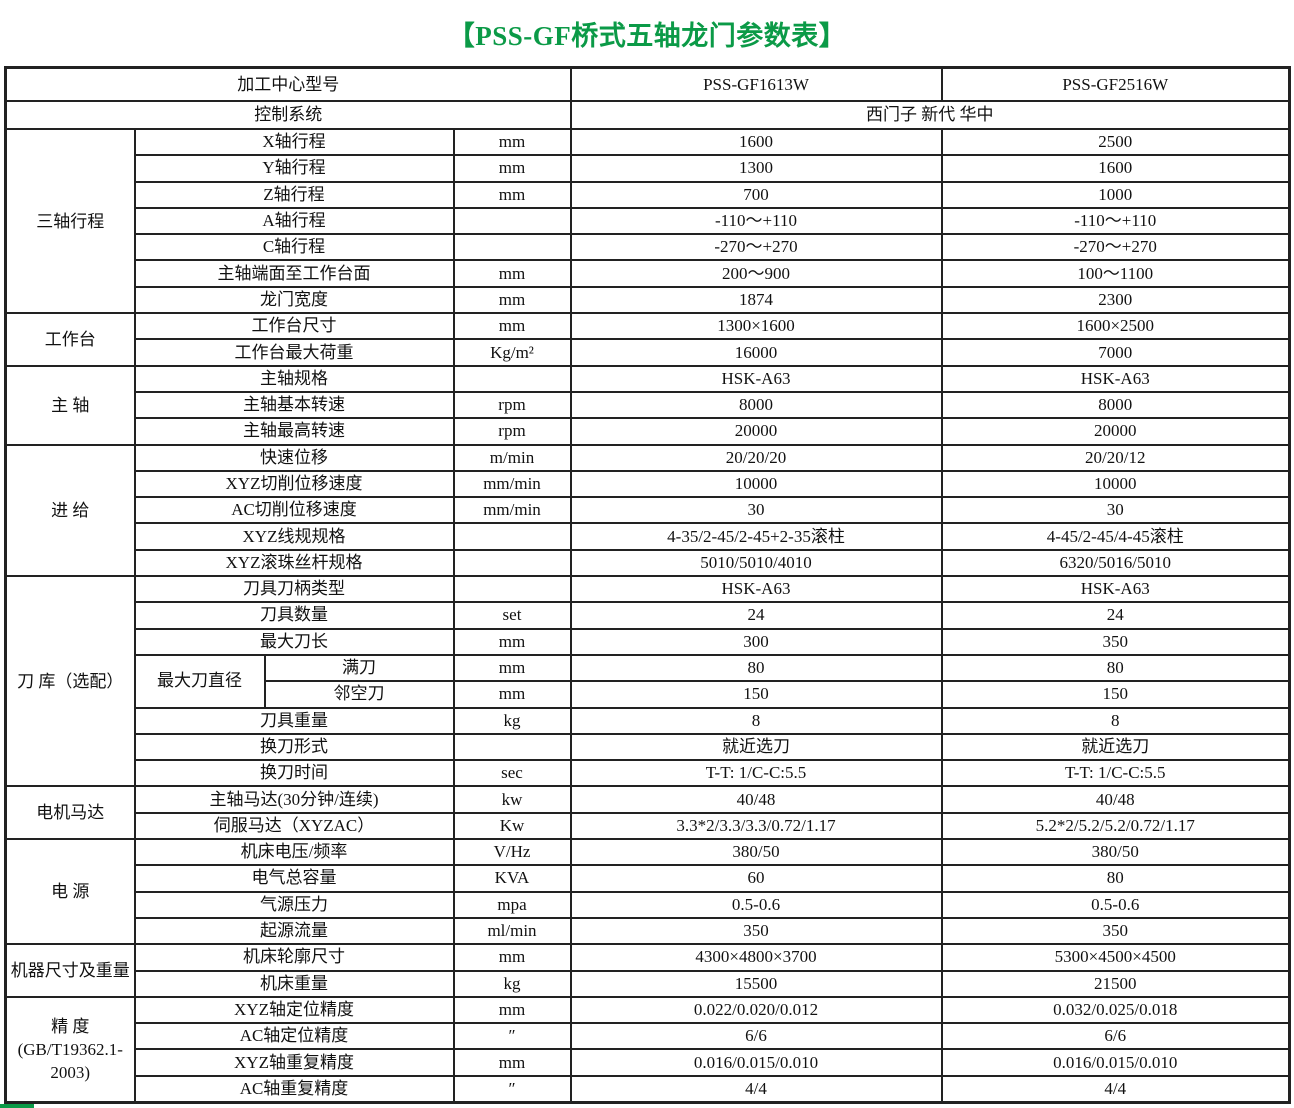 This screenshot has height=1108, width=1294. Describe the element at coordinates (756, 431) in the screenshot. I see `value-model-1: 20000` at that location.